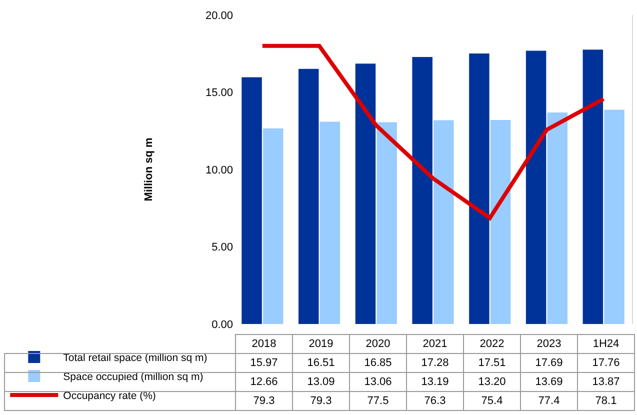  Describe the element at coordinates (435, 401) in the screenshot. I see `data-label: 76.3` at that location.